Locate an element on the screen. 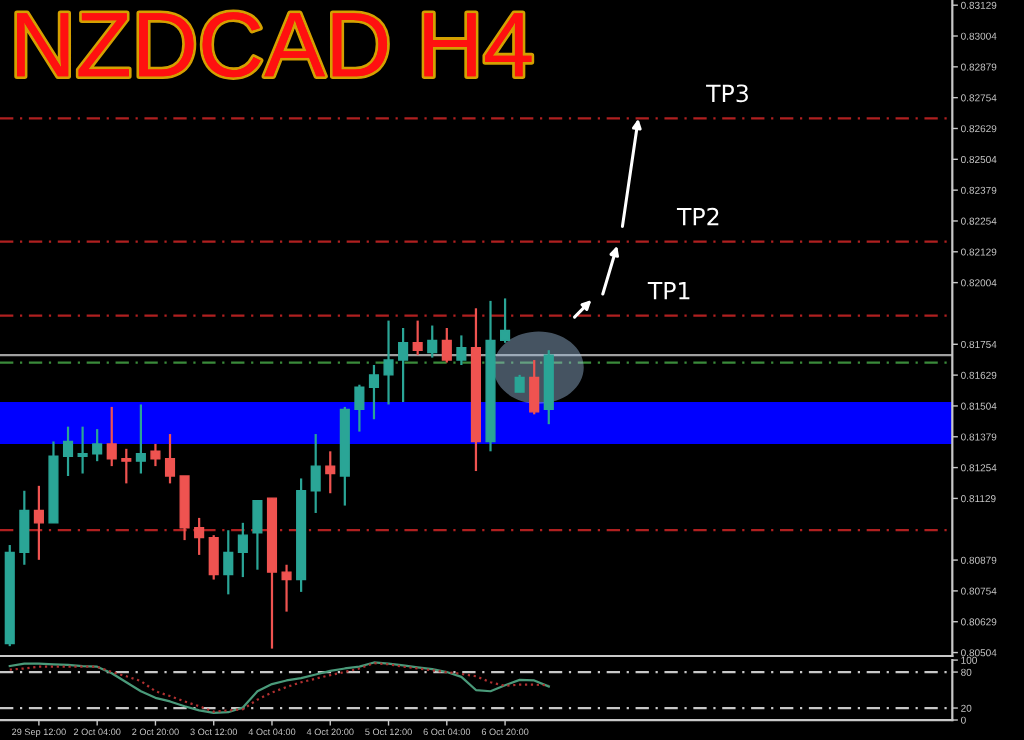 The image size is (1024, 740). annotation: TP3 is located at coordinates (727, 93).